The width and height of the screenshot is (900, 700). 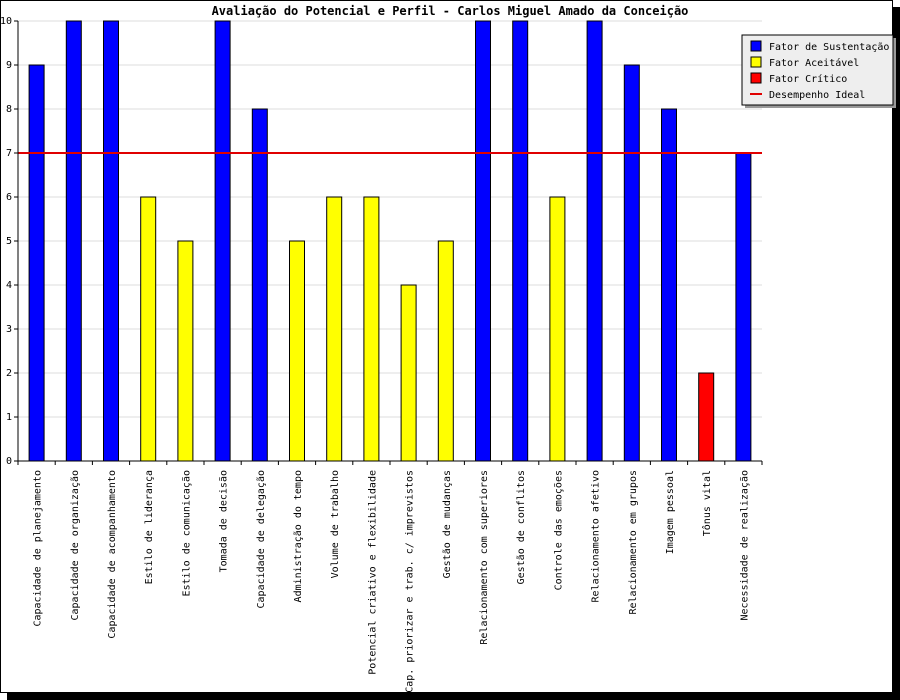 I want to click on y-tick-label: 0, so click(x=9, y=461).